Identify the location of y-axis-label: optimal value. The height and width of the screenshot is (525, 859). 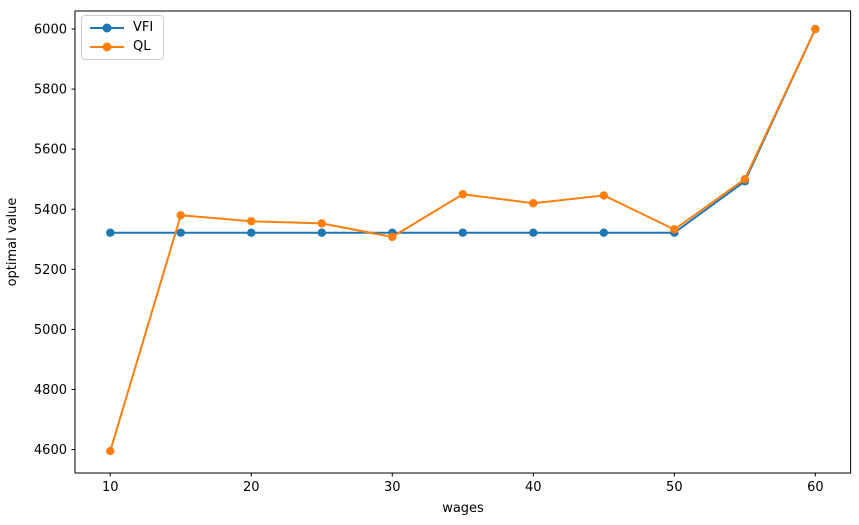
(12, 242).